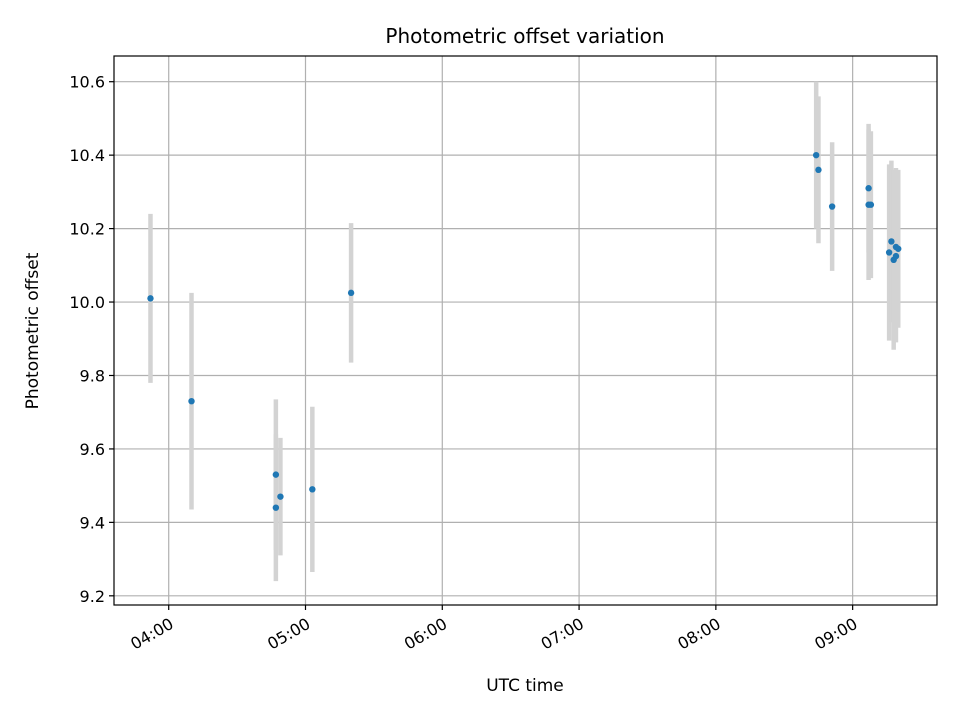  I want to click on chart-title: Photometric offset variation, so click(524, 36).